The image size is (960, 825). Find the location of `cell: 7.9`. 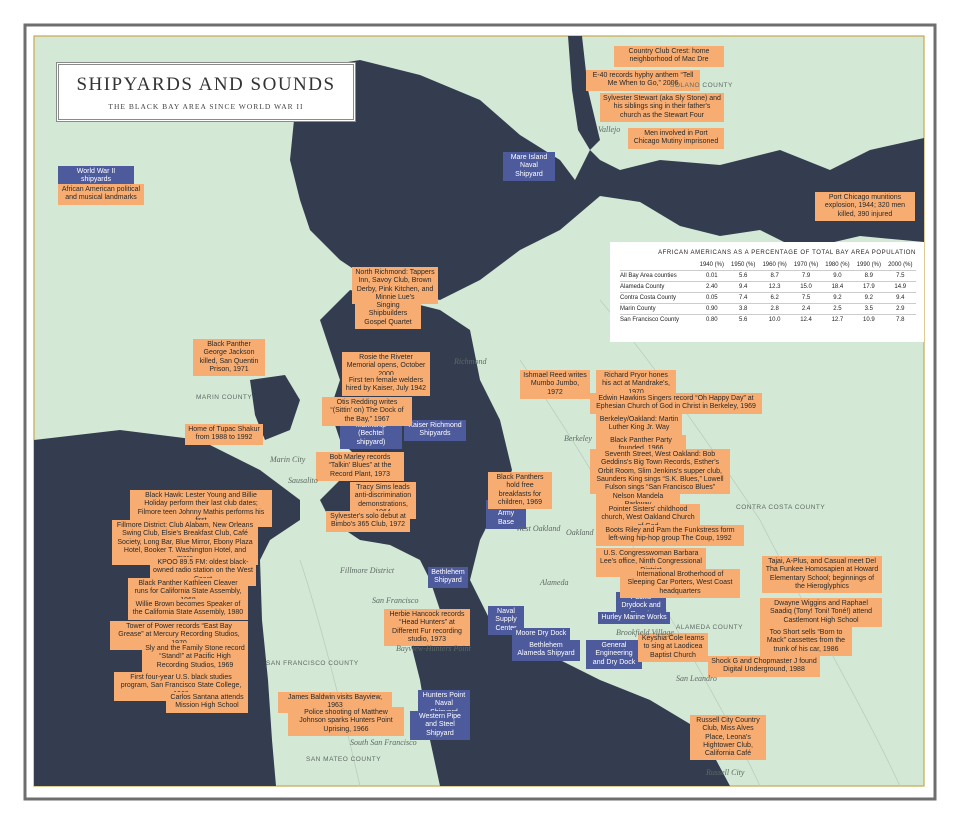

cell: 7.9 is located at coordinates (806, 276).